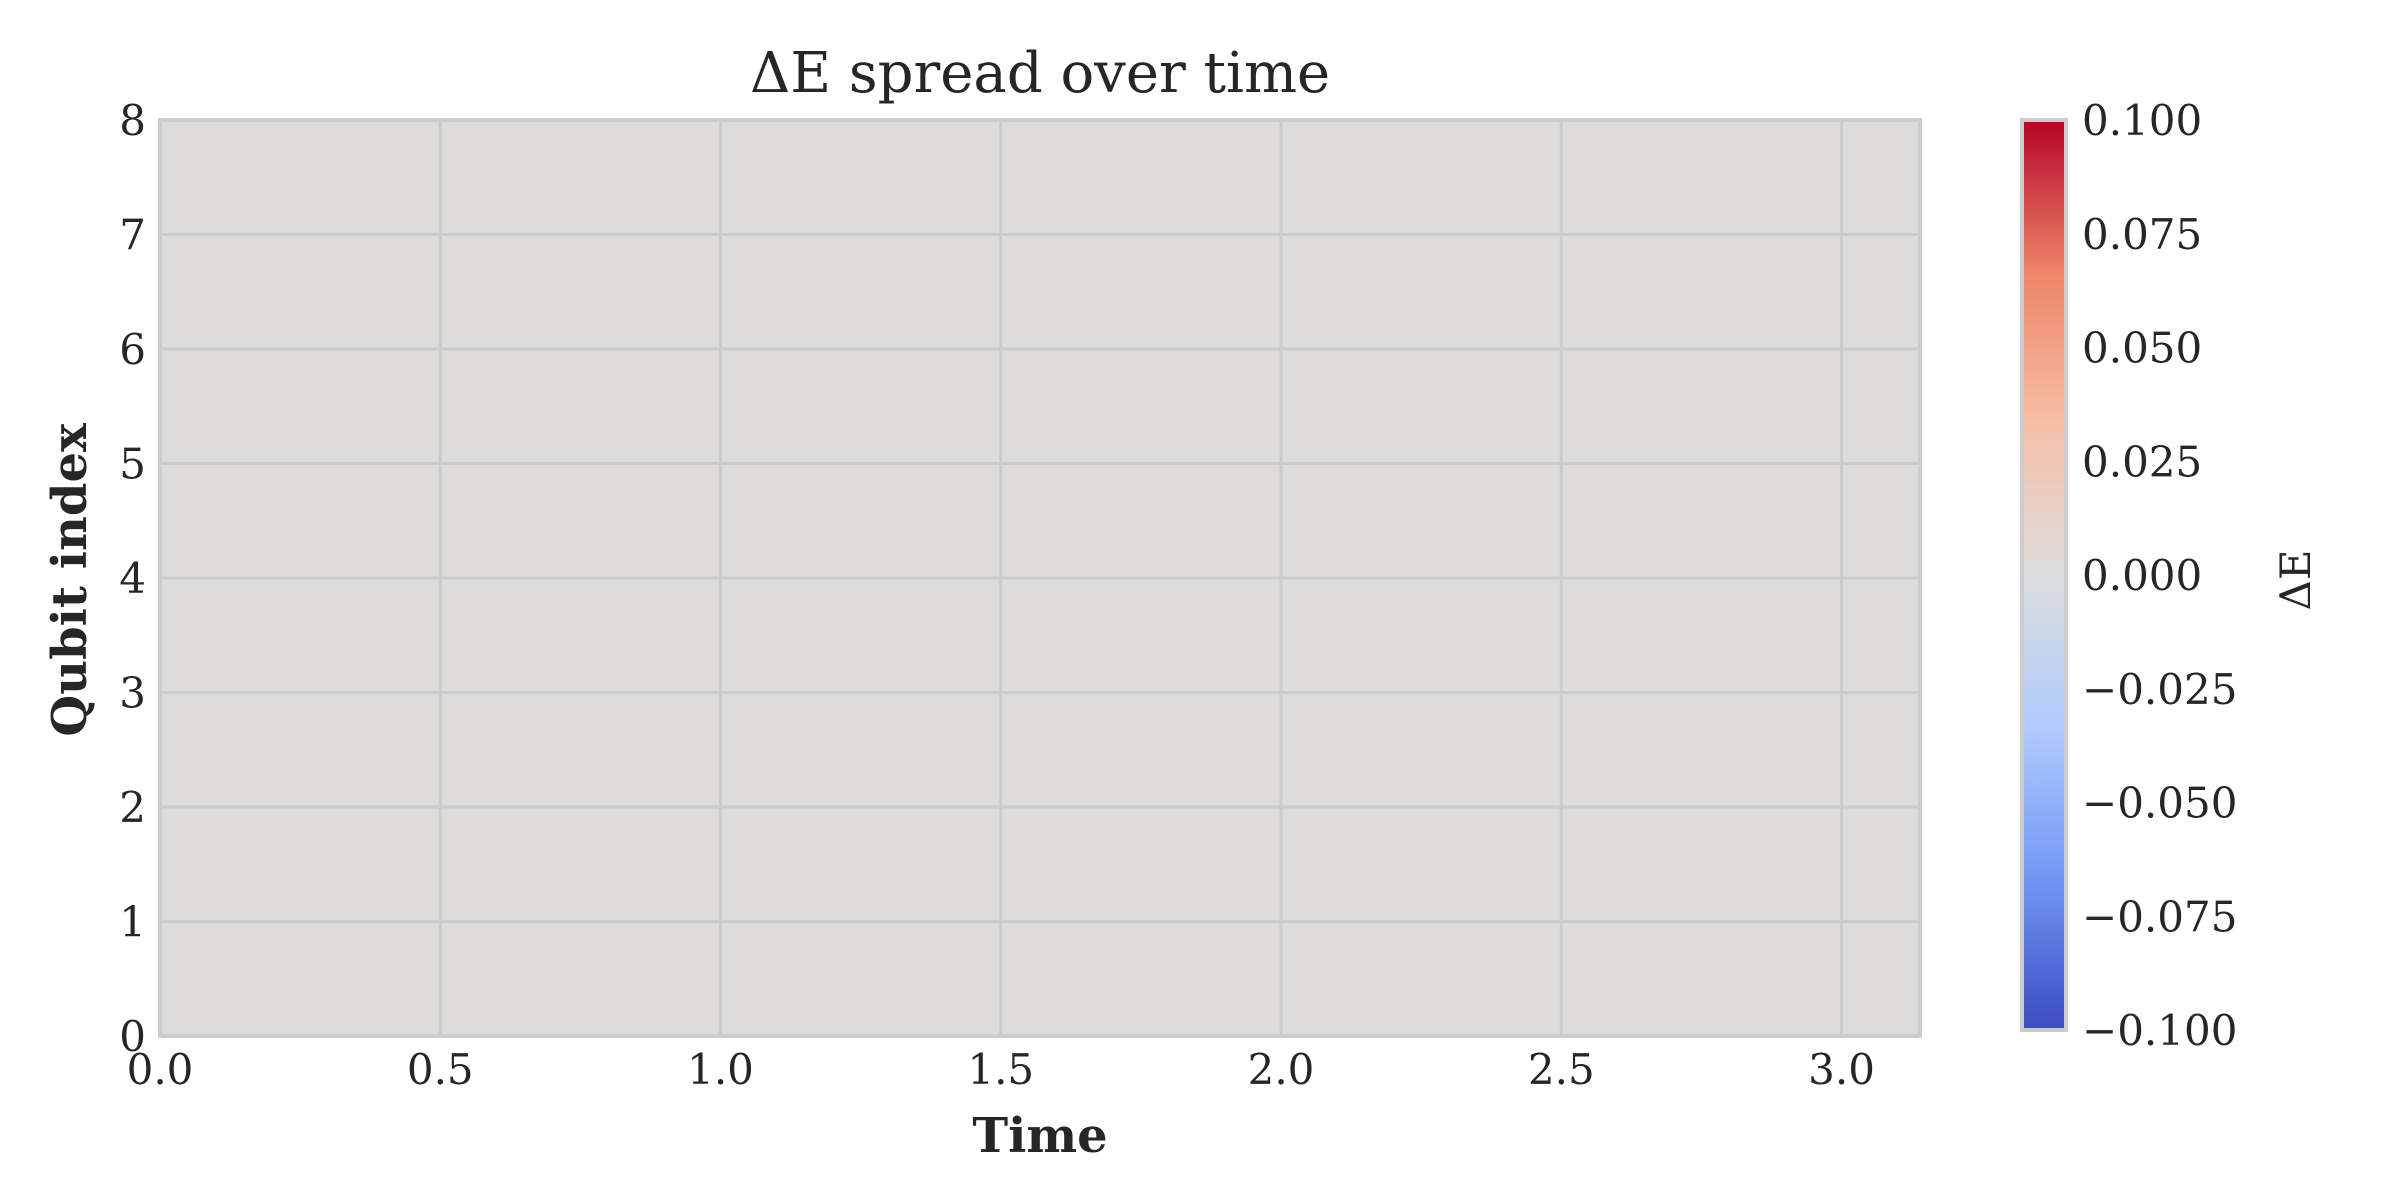  What do you see at coordinates (132, 807) in the screenshot?
I see `y-tick-label: 2` at bounding box center [132, 807].